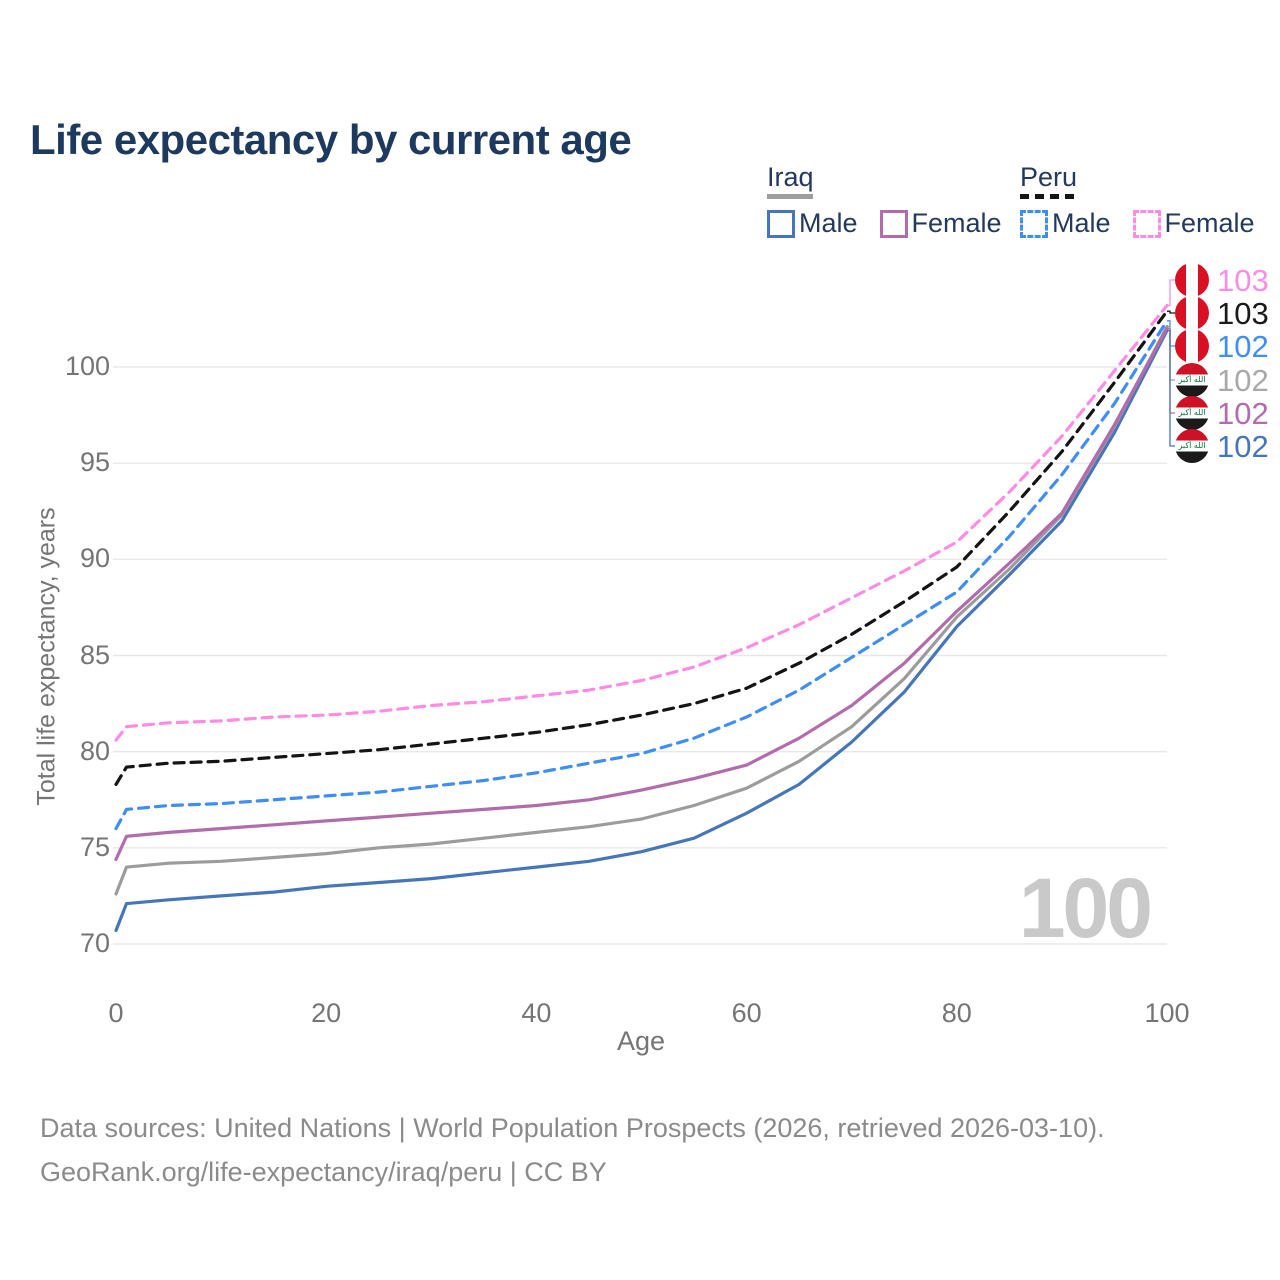 The image size is (1280, 1280). Describe the element at coordinates (1171, 312) in the screenshot. I see `leader-line-peru` at that location.